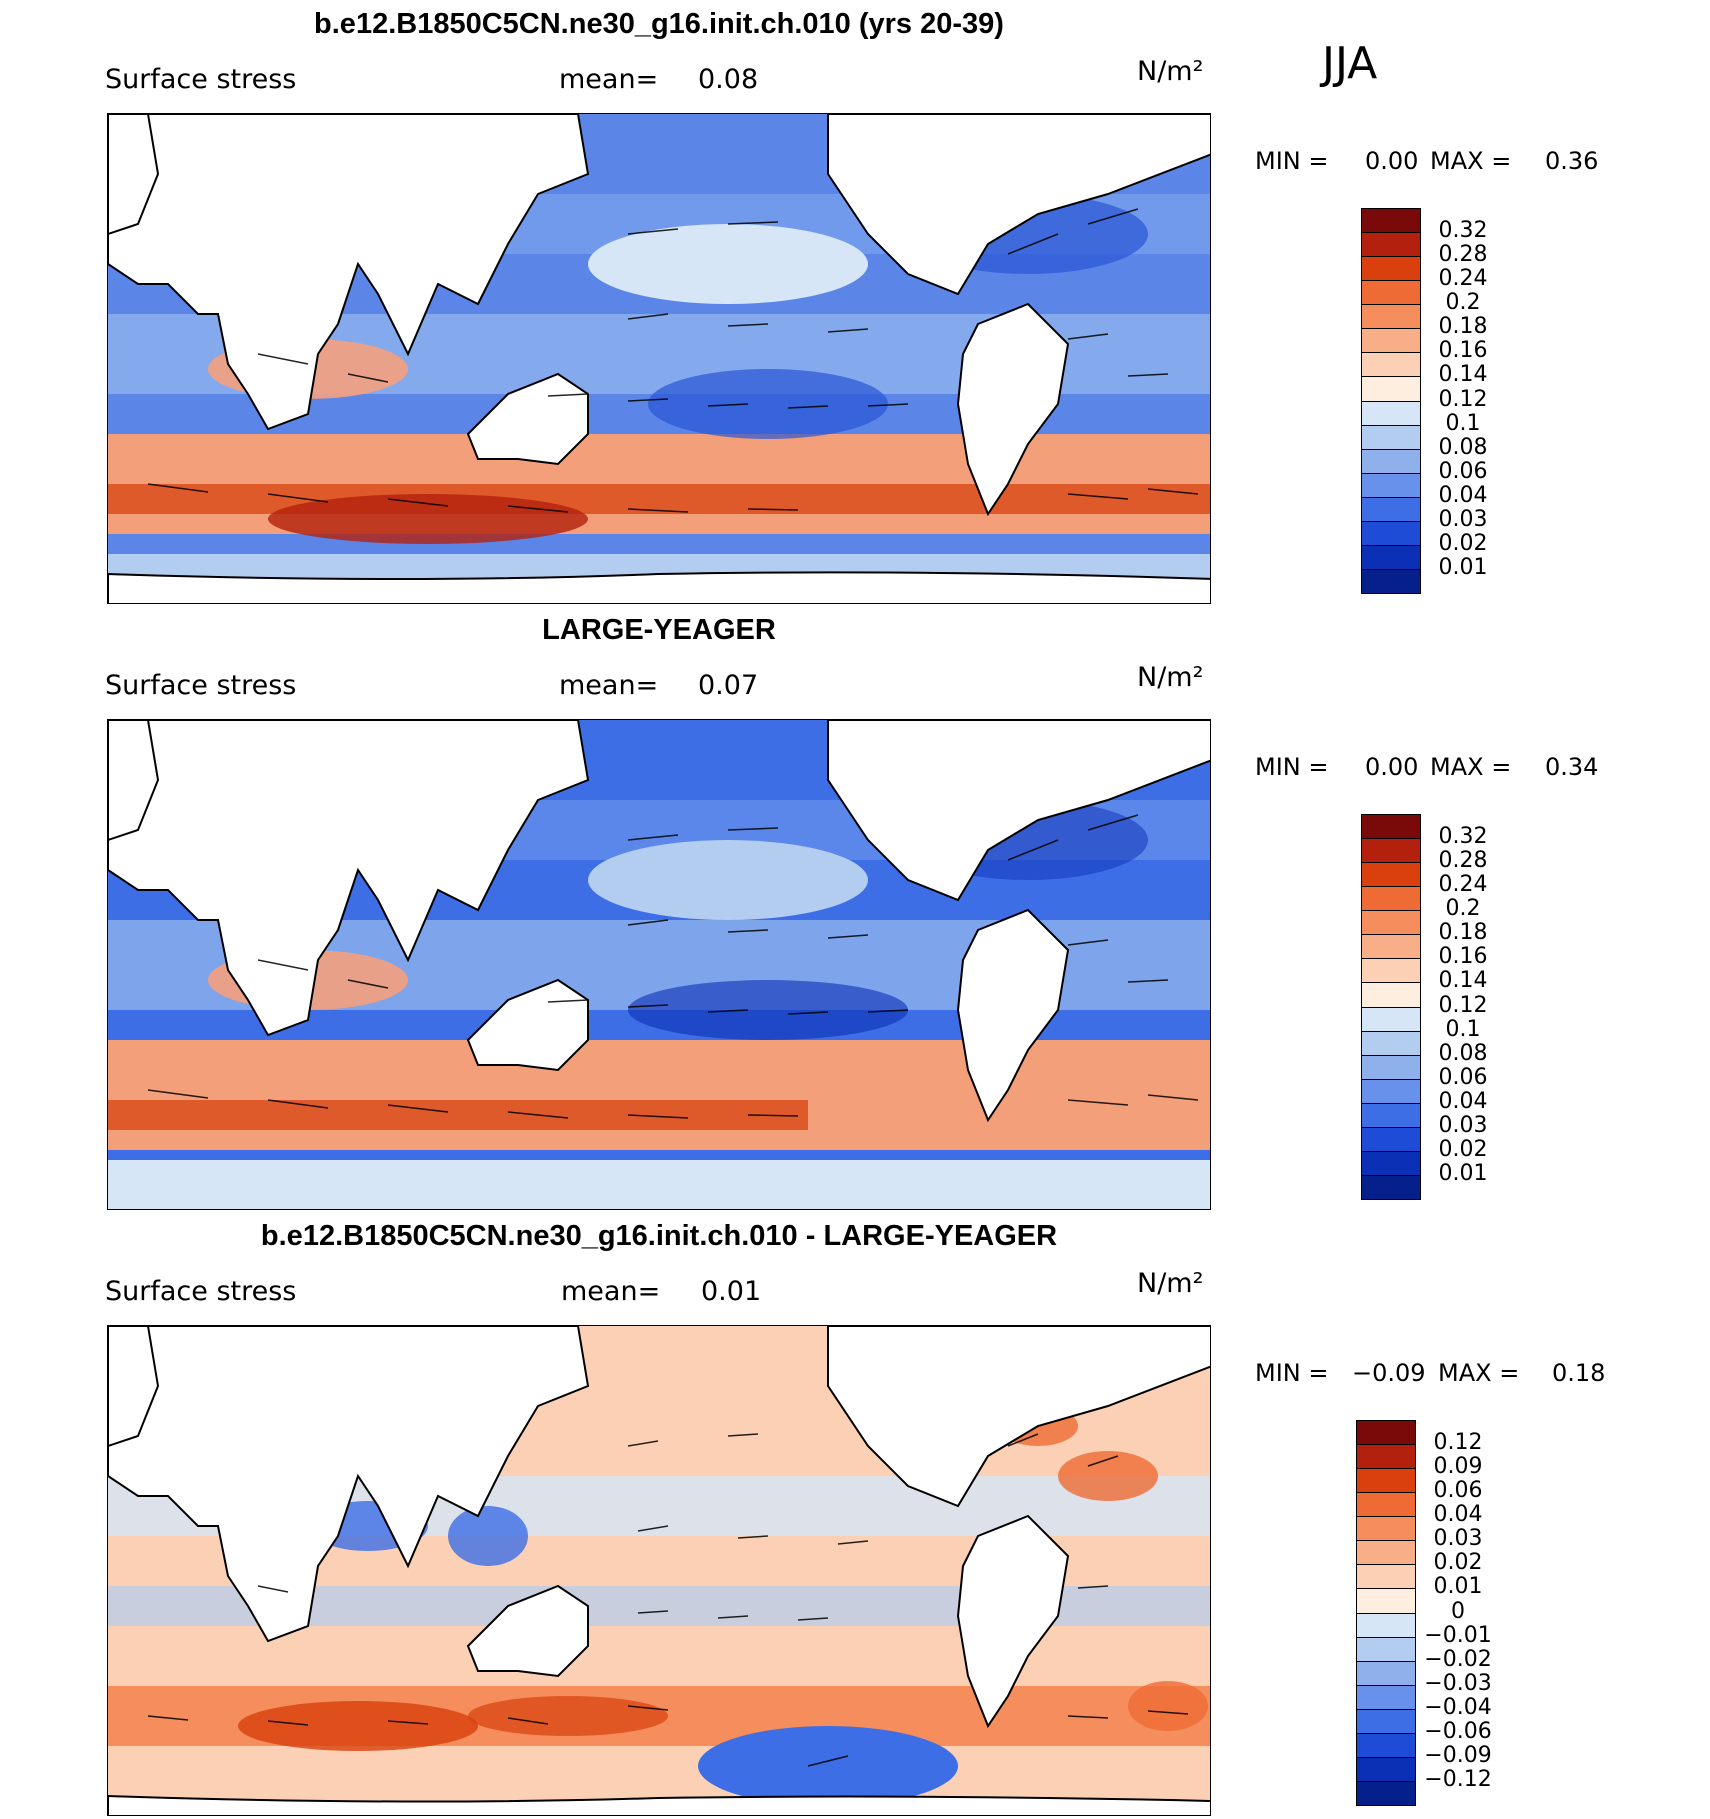  Describe the element at coordinates (1471, 161) in the screenshot. I see `panel-1-max-label: MAX =` at that location.